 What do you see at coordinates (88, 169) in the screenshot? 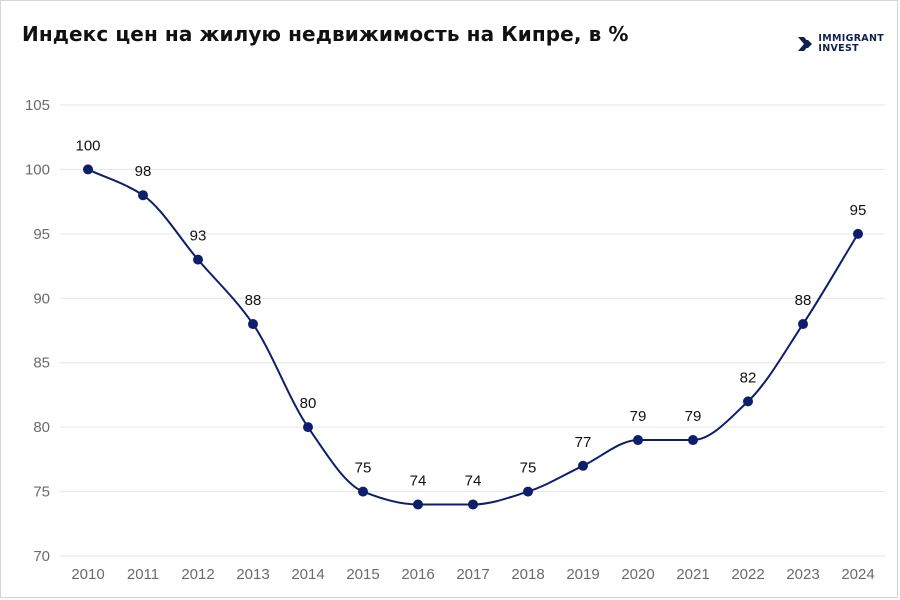
I see `data-point-2010` at bounding box center [88, 169].